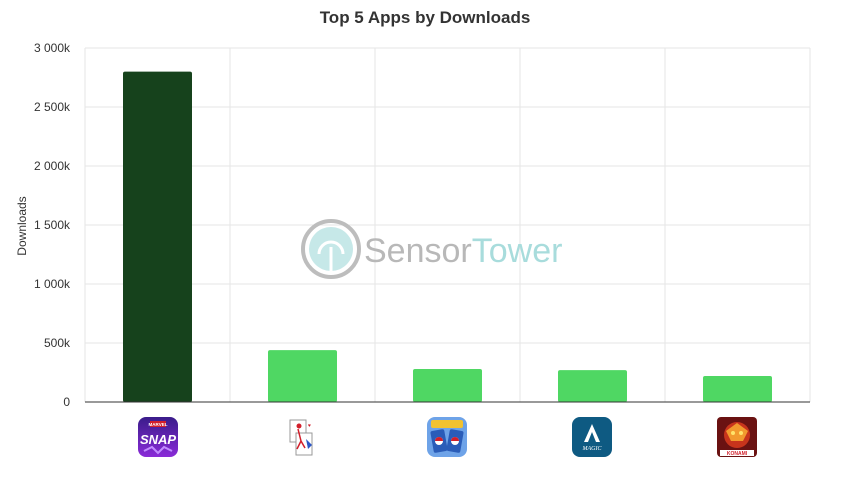 This screenshot has height=500, width=850. I want to click on y-axis: 0 500k 1 000k 1 500k 2 000k 2 500k 3 000k, so click(52, 225).